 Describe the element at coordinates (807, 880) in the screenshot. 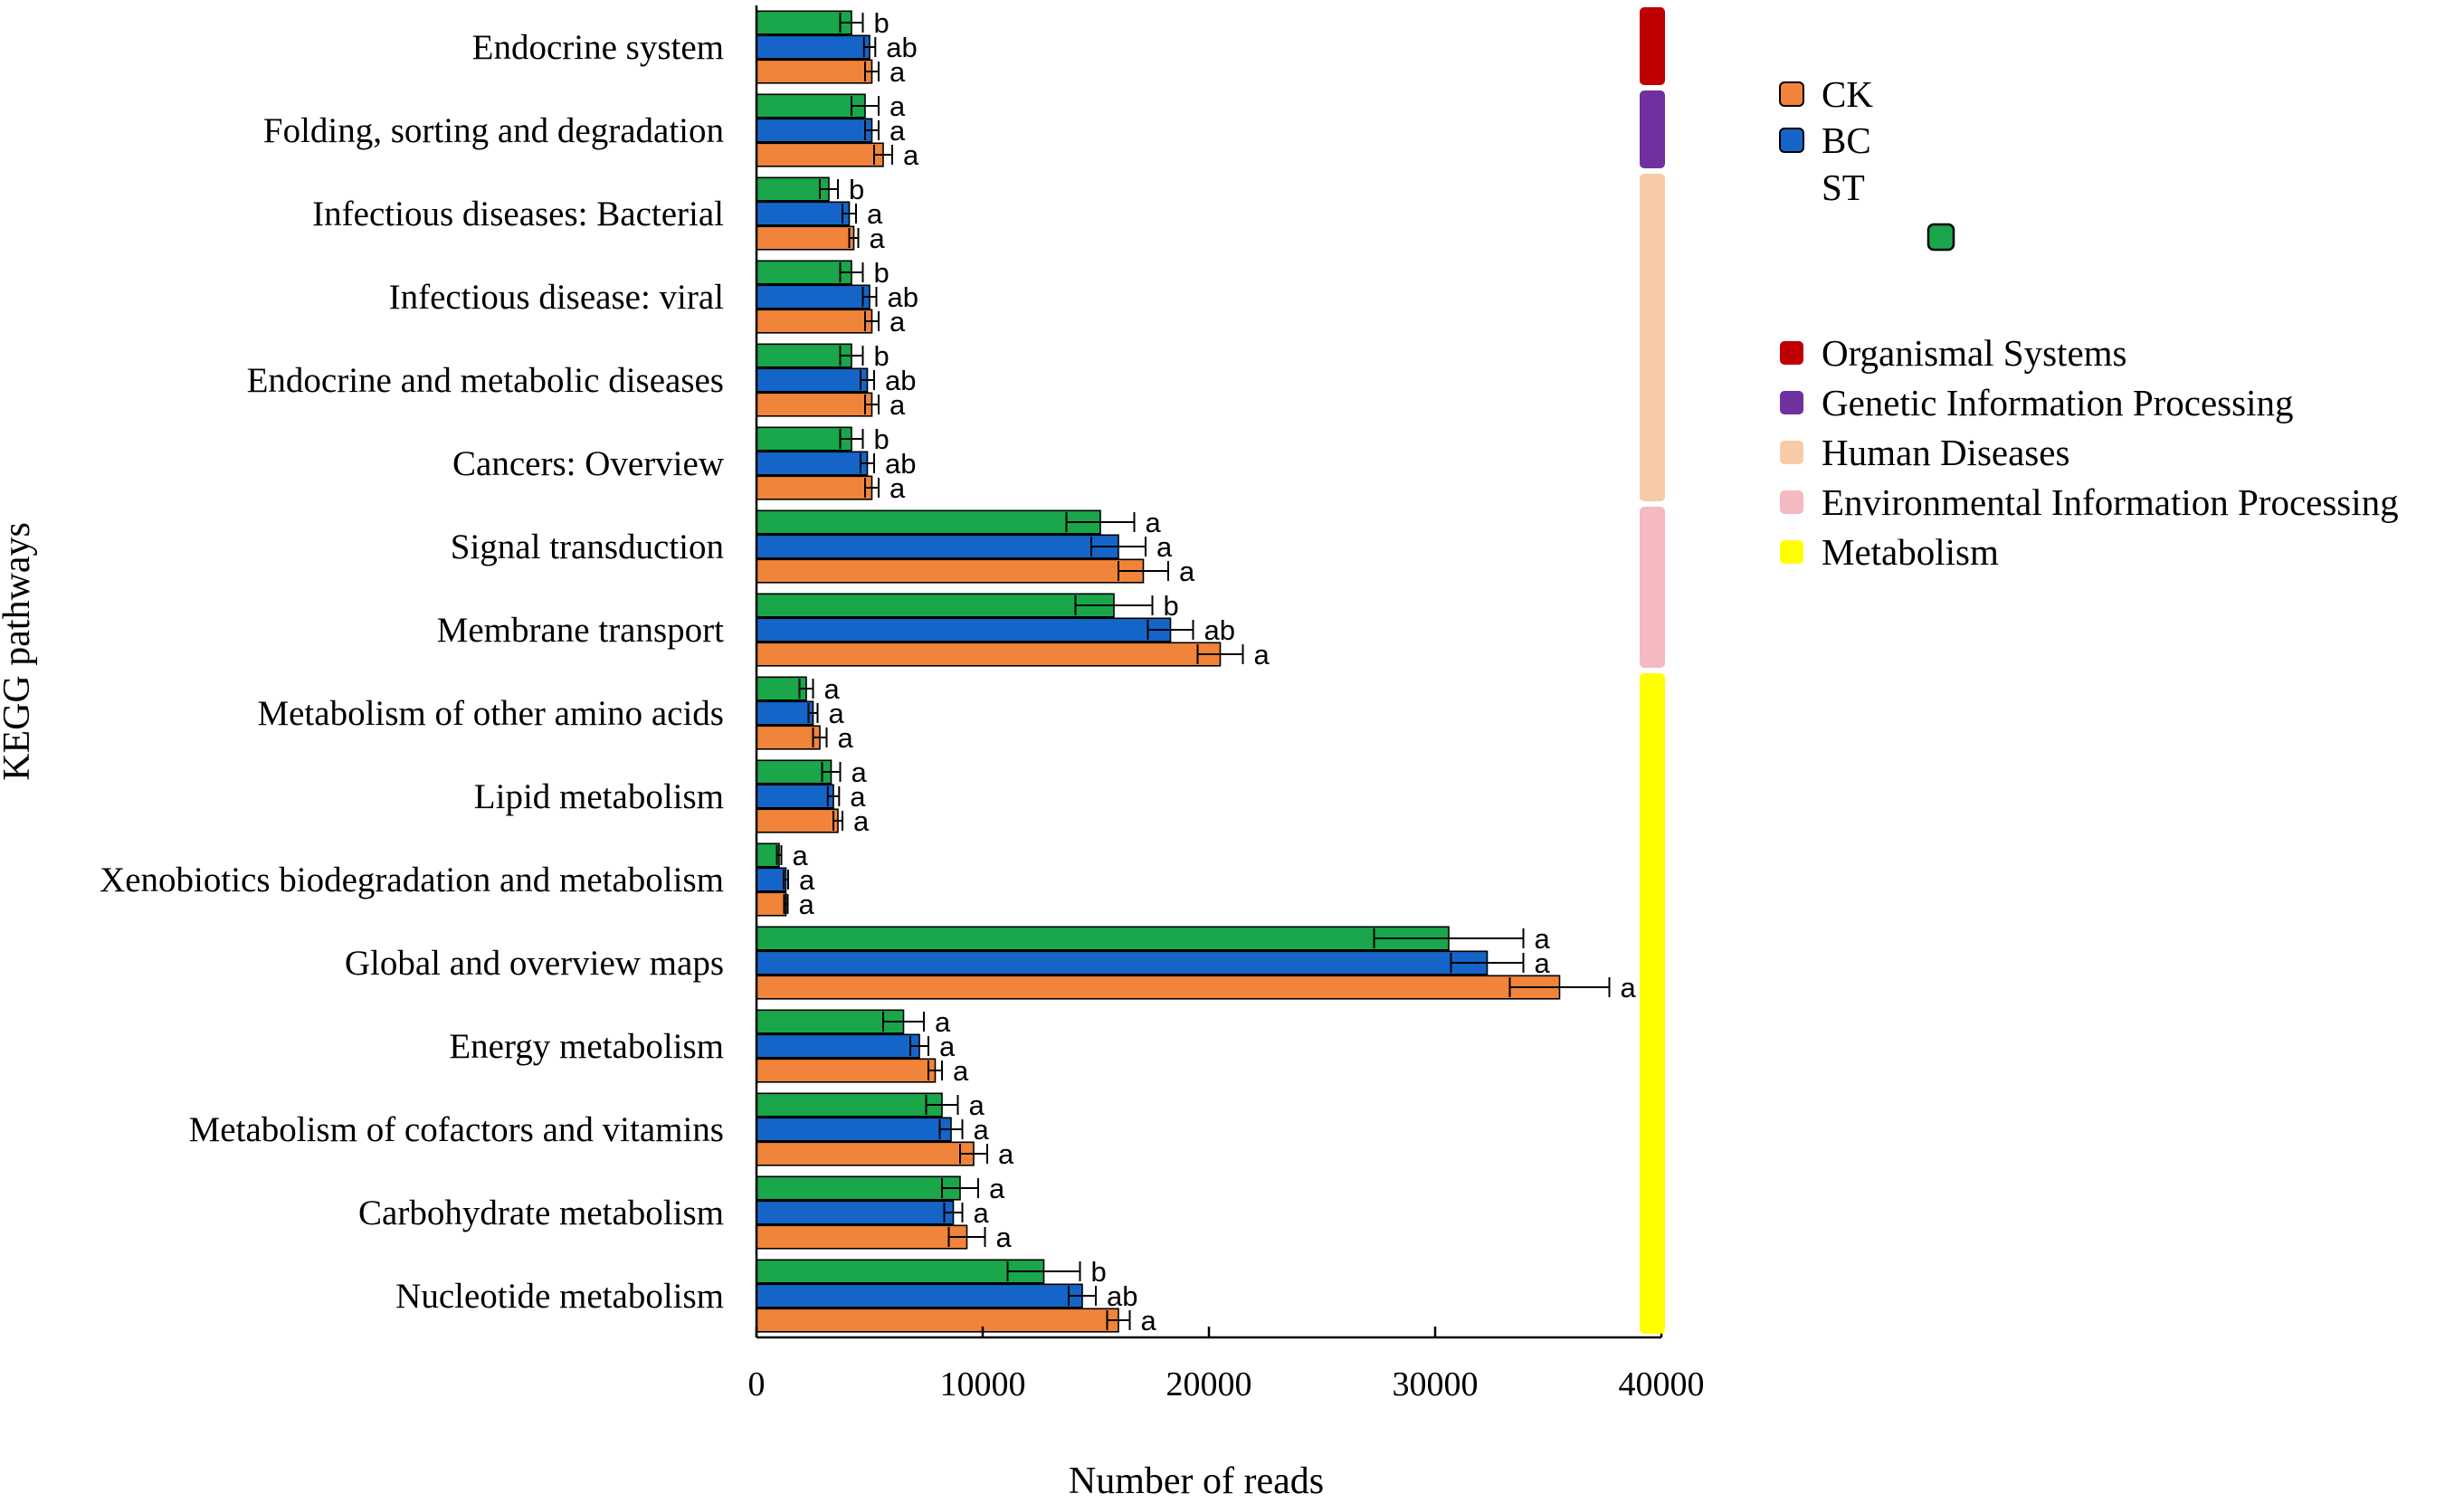

I see `significance-bc-10: a` at that location.